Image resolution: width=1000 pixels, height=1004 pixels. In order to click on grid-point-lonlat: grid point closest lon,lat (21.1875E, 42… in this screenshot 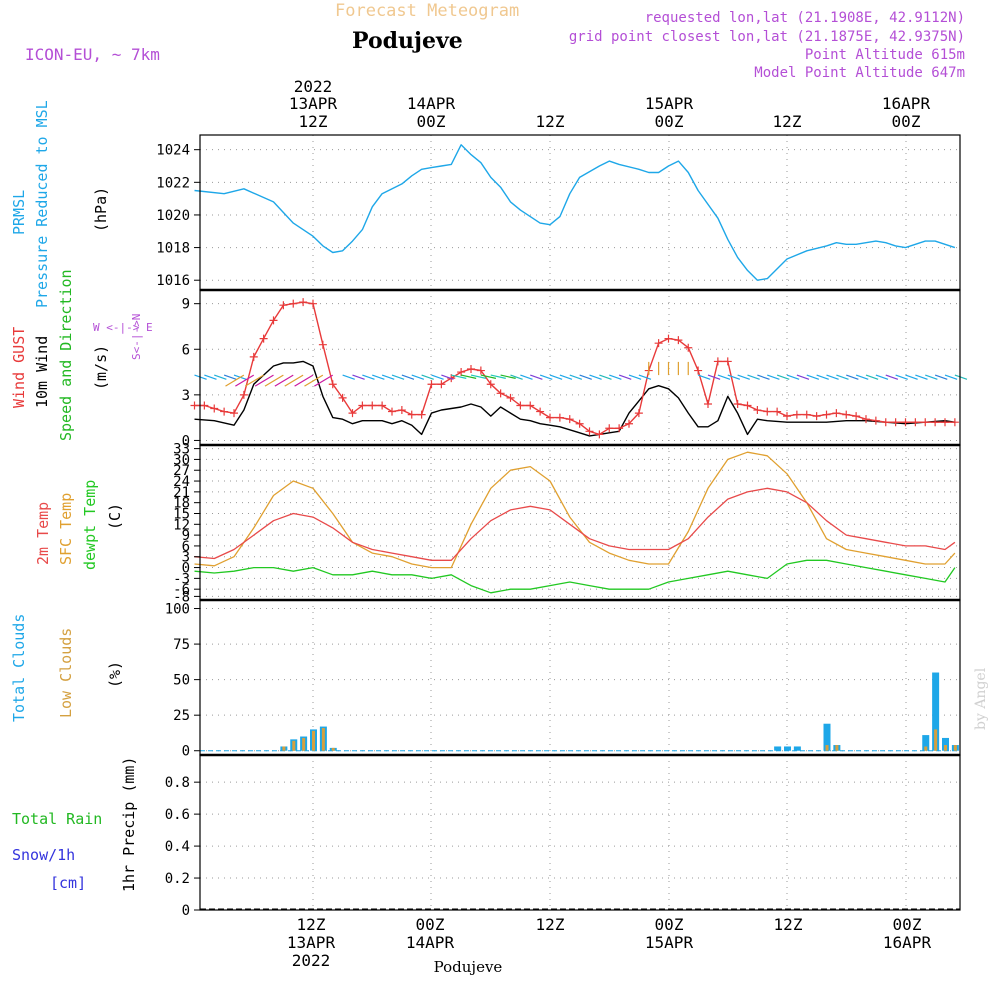, I will do `click(767, 37)`.